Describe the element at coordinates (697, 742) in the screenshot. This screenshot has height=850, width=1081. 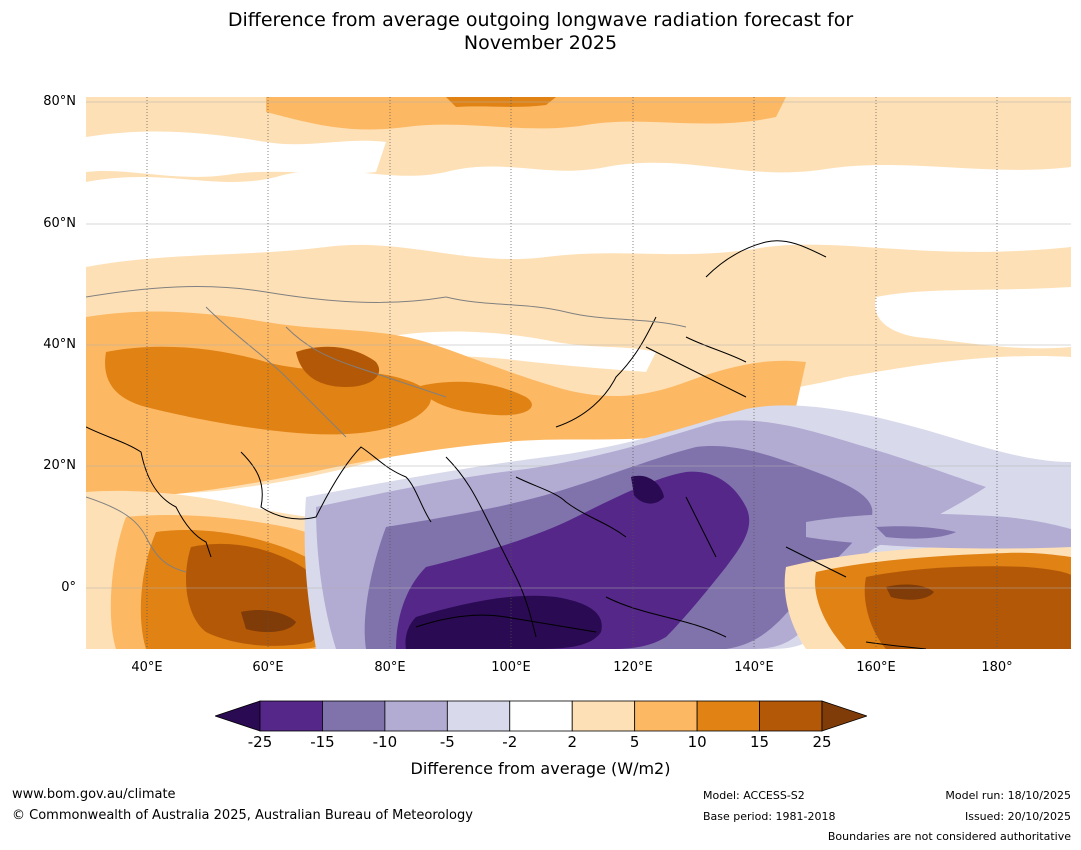
I see `colorbar-tick-label: 10` at that location.